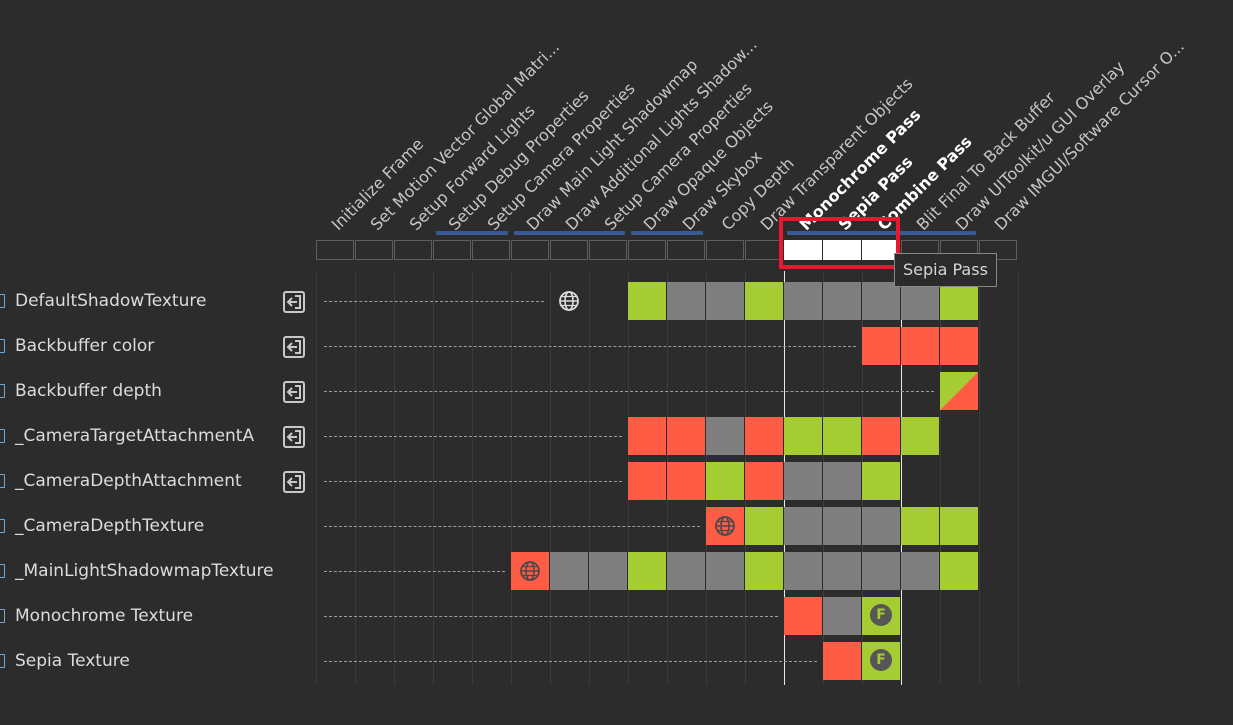 The height and width of the screenshot is (725, 1233). I want to click on resource-name: _CameraDepthAttachment, so click(128, 481).